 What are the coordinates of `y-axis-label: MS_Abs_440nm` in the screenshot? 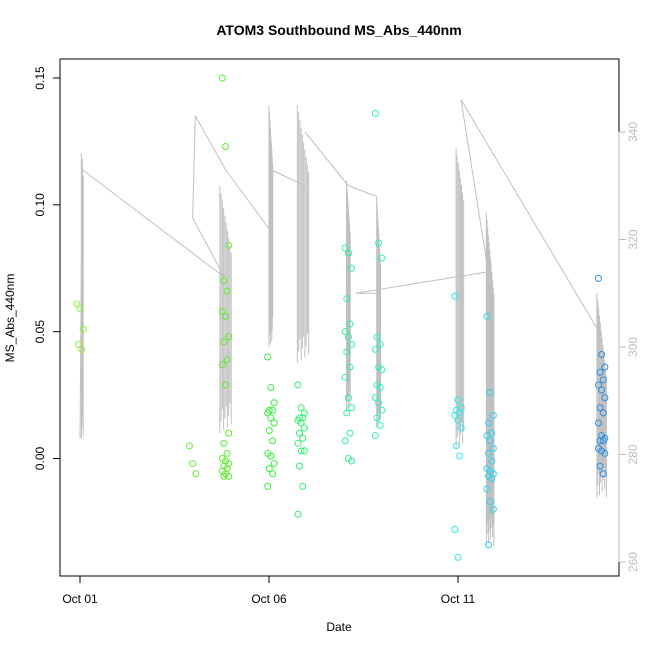 It's located at (10, 318).